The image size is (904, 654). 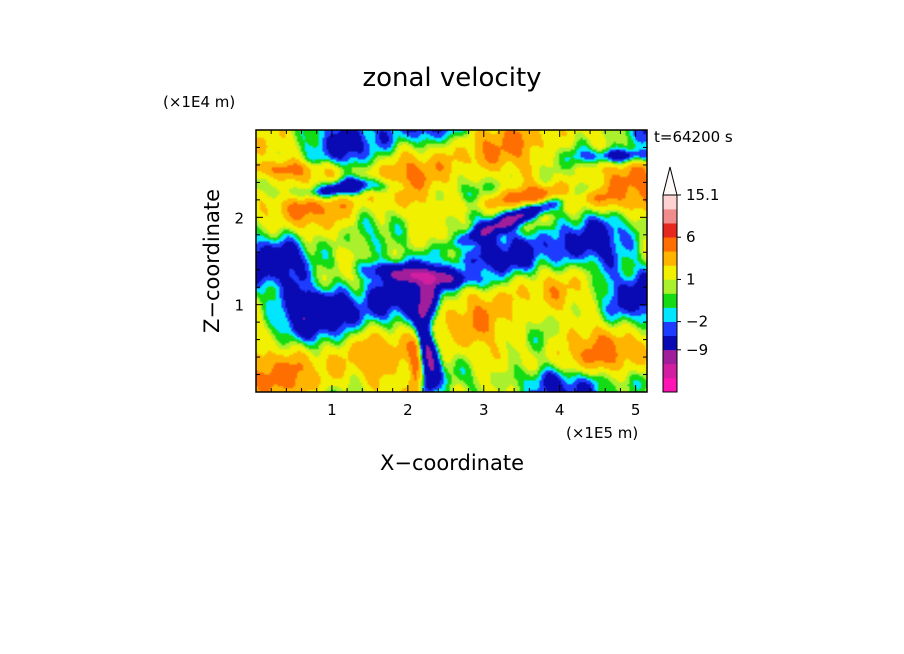 I want to click on x-tick-label: 4, so click(x=560, y=410).